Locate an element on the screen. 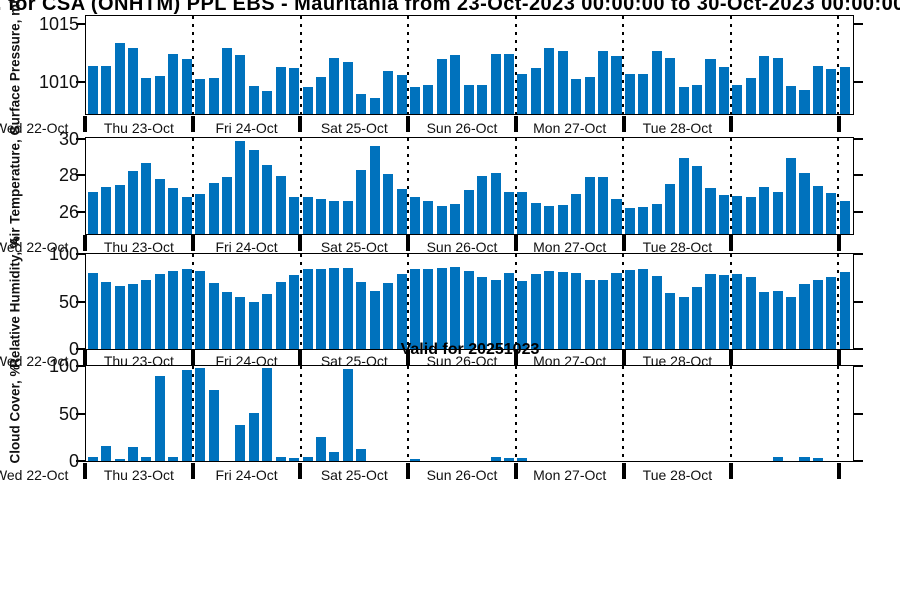  cloud-cover-plot-area is located at coordinates (469, 413).